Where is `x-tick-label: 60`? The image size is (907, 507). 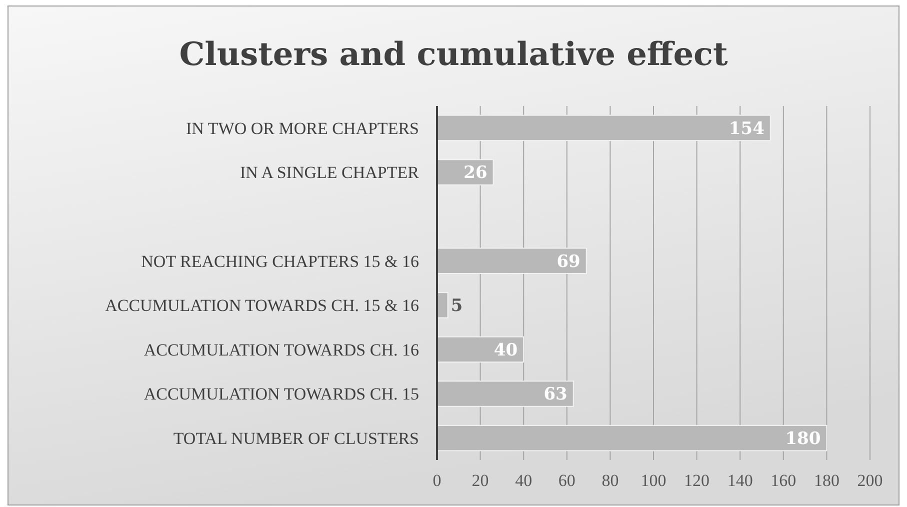
x-tick-label: 60 is located at coordinates (567, 480).